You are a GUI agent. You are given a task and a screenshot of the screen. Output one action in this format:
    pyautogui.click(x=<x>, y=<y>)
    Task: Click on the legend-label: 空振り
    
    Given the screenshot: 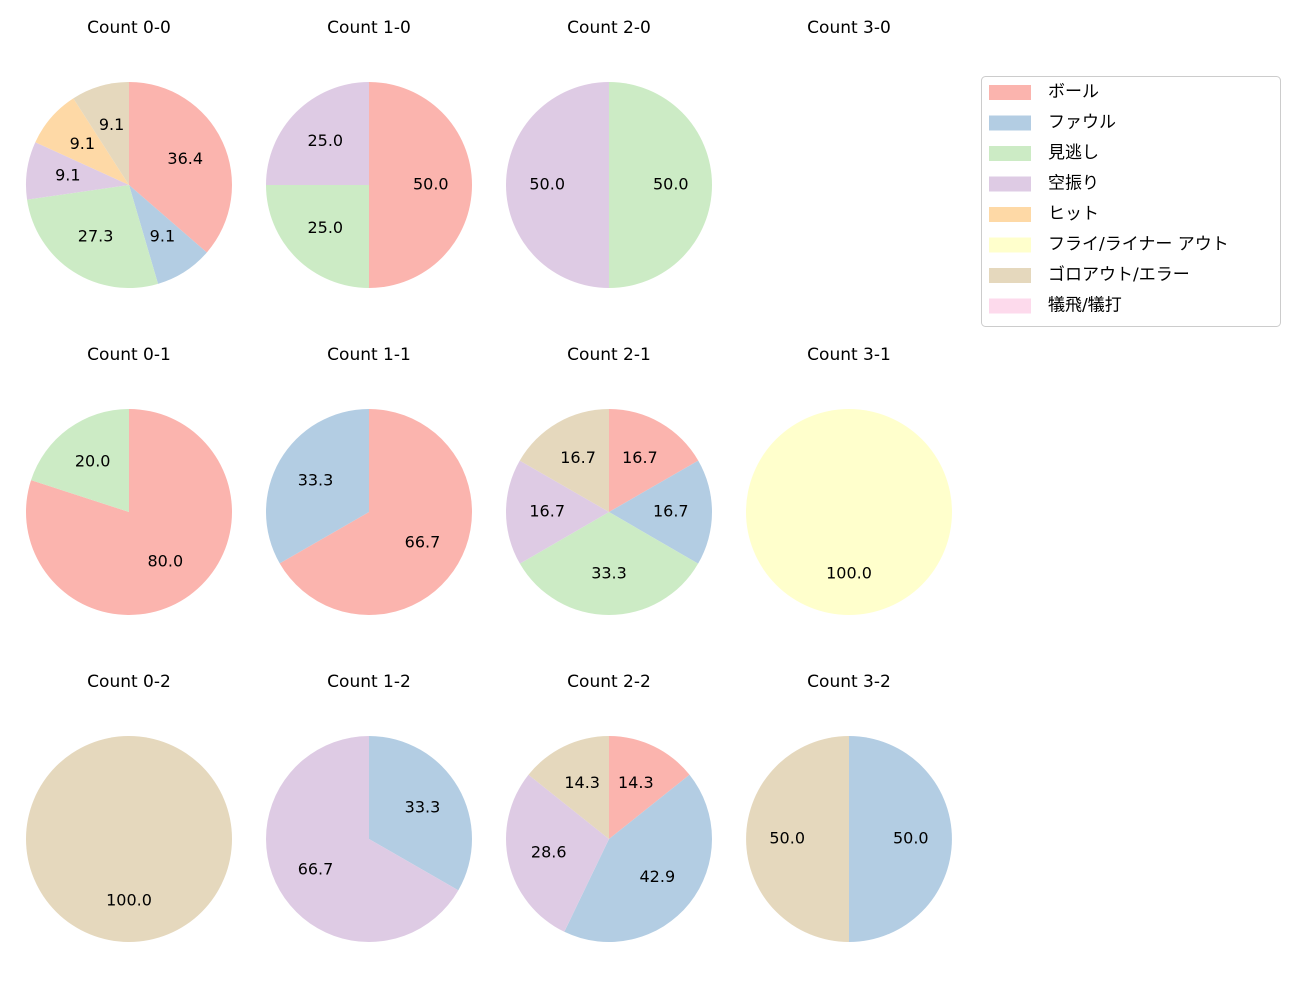 What is the action you would take?
    pyautogui.click(x=1073, y=184)
    